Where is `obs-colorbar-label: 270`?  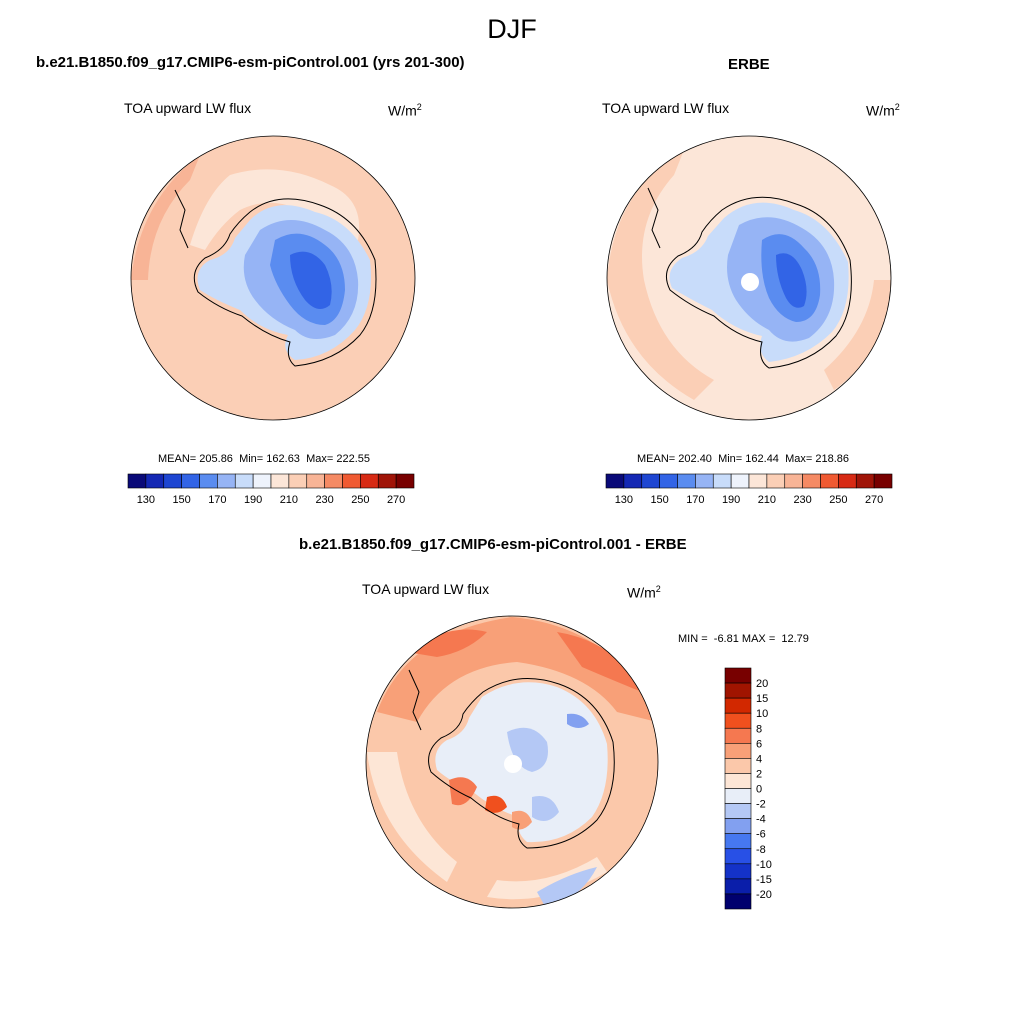 obs-colorbar-label: 270 is located at coordinates (874, 500).